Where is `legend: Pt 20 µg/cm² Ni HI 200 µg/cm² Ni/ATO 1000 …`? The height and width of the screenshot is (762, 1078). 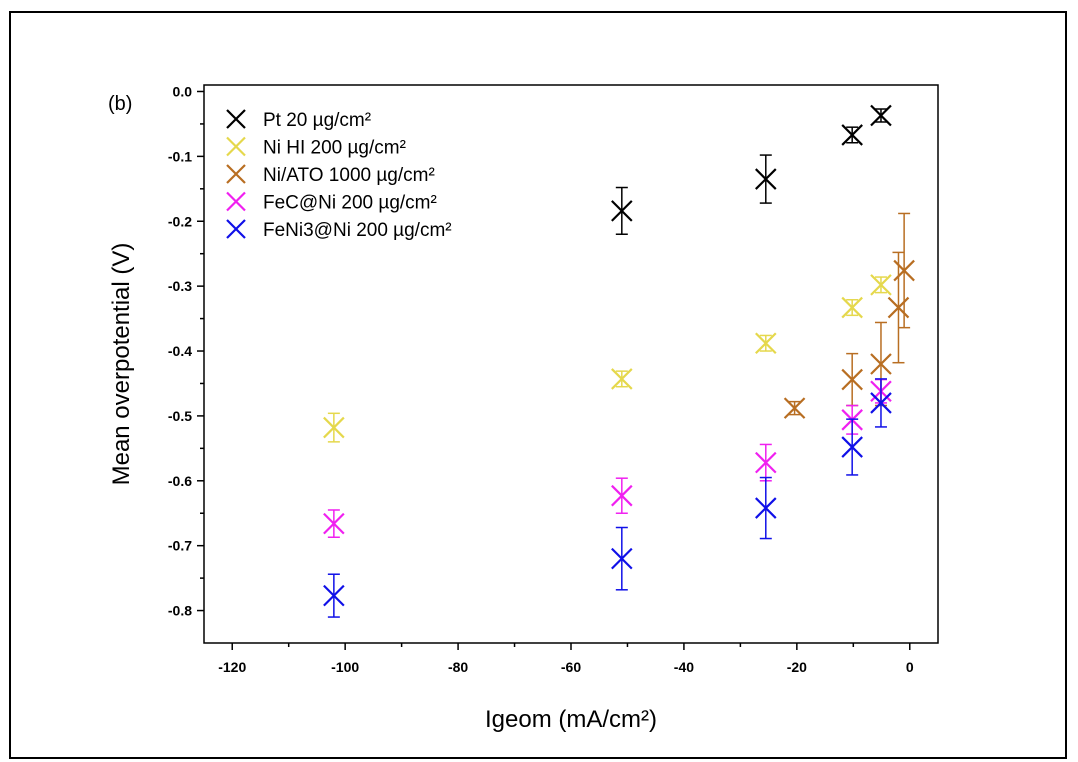
legend: Pt 20 µg/cm² Ni HI 200 µg/cm² Ni/ATO 1000 … is located at coordinates (339, 175).